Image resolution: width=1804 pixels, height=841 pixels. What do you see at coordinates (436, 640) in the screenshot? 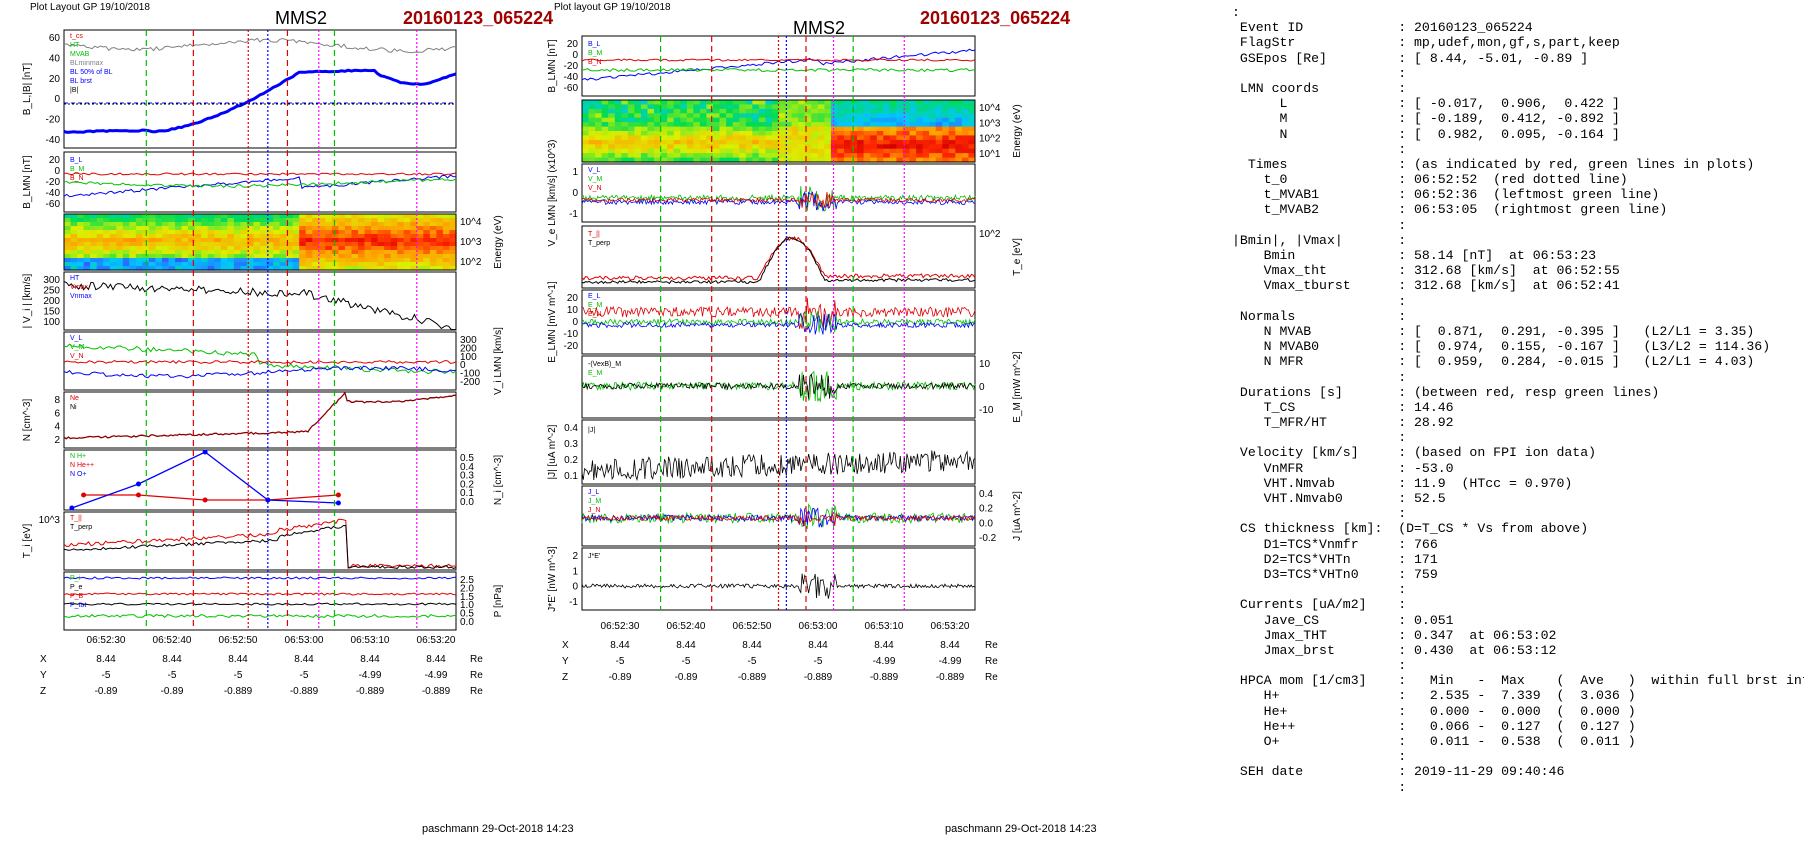
I see `time-label: 06:53:20` at bounding box center [436, 640].